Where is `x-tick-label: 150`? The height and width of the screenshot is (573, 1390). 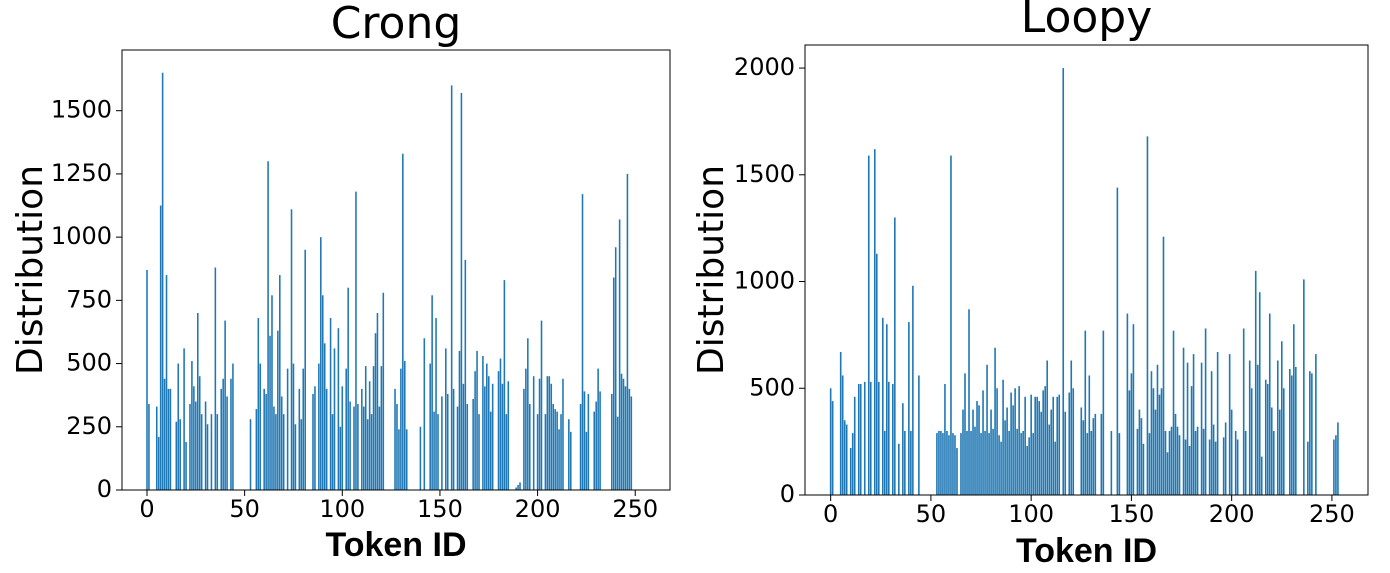
x-tick-label: 150 is located at coordinates (1132, 514).